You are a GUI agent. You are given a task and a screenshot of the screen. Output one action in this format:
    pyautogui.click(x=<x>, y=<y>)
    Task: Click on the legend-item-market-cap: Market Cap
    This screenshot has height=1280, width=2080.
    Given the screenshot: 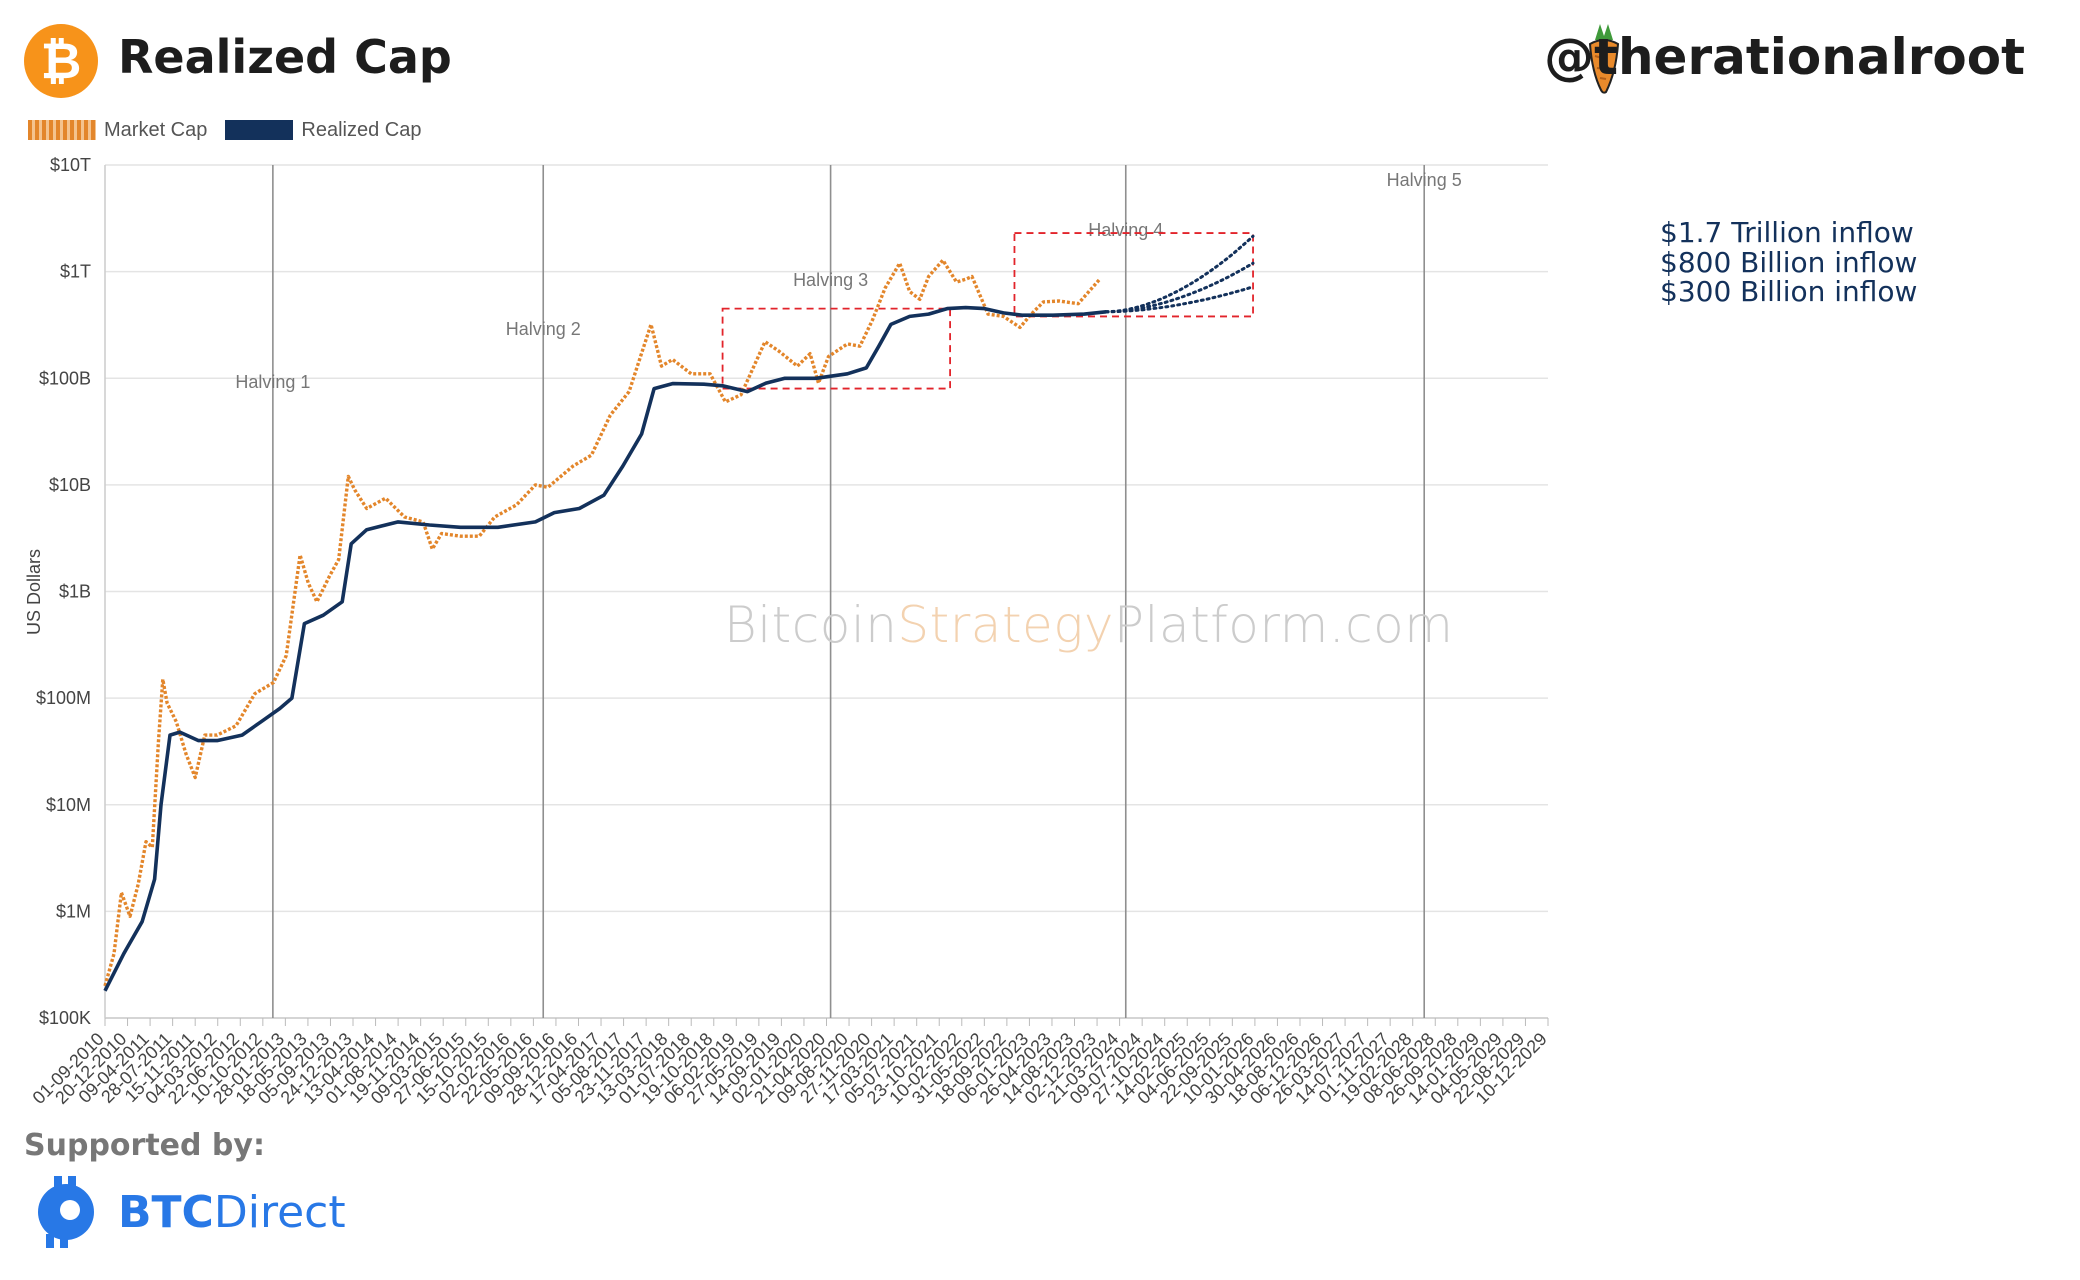 What is the action you would take?
    pyautogui.click(x=117, y=130)
    